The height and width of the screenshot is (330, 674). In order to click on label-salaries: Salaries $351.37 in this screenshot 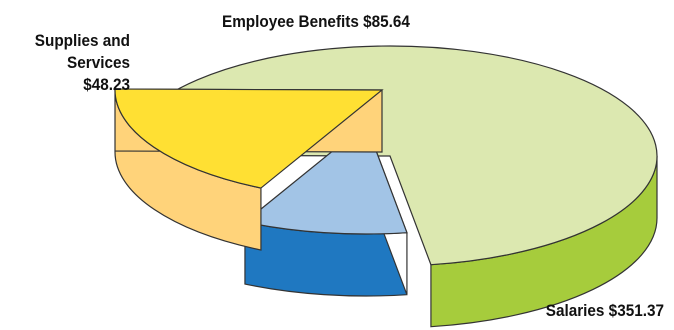, I will do `click(604, 310)`.